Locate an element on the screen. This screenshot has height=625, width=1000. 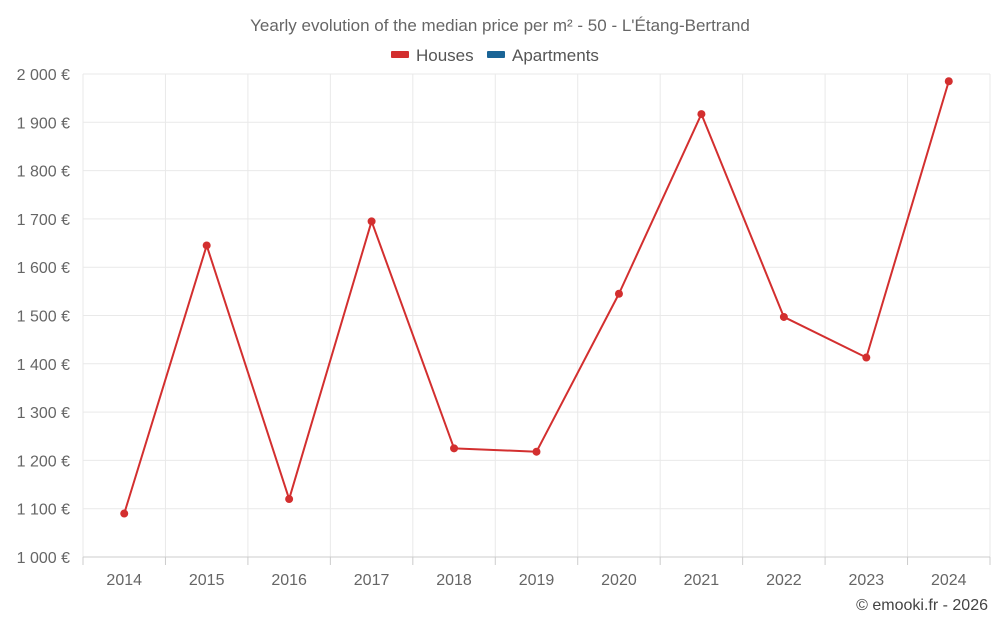
y-tick-label: 1 500 € is located at coordinates (43, 317).